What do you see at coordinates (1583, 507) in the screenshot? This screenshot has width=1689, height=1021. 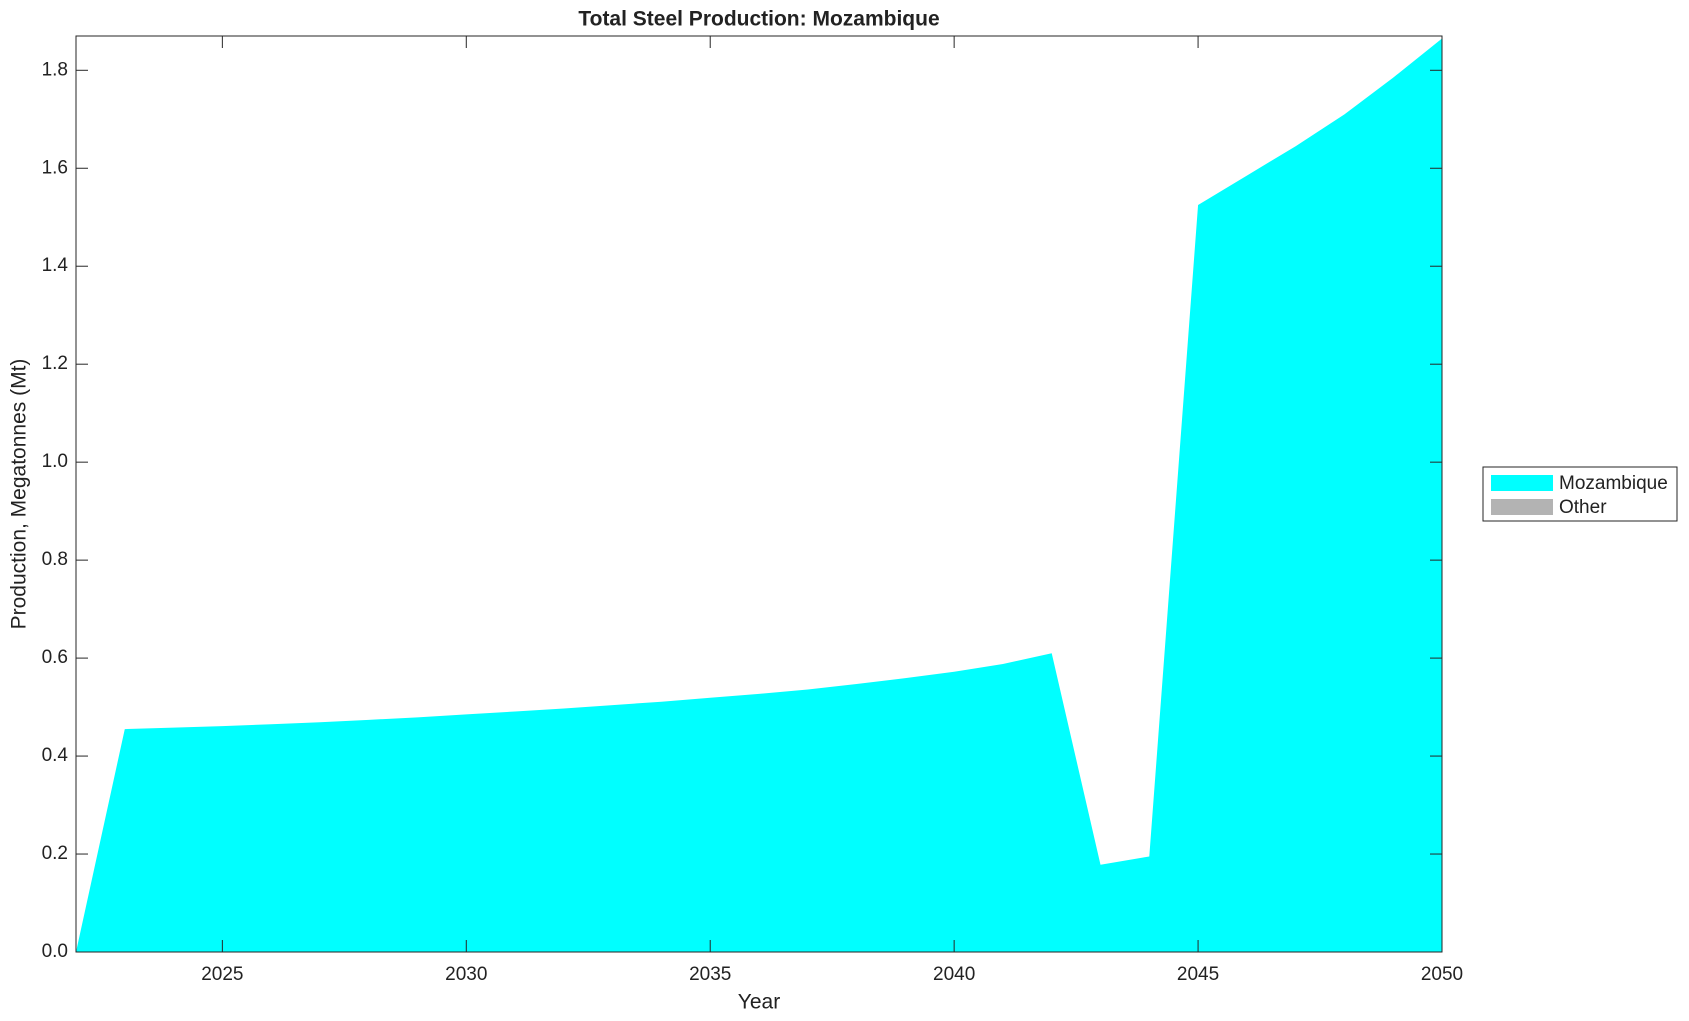 I see `legend-label: Other` at bounding box center [1583, 507].